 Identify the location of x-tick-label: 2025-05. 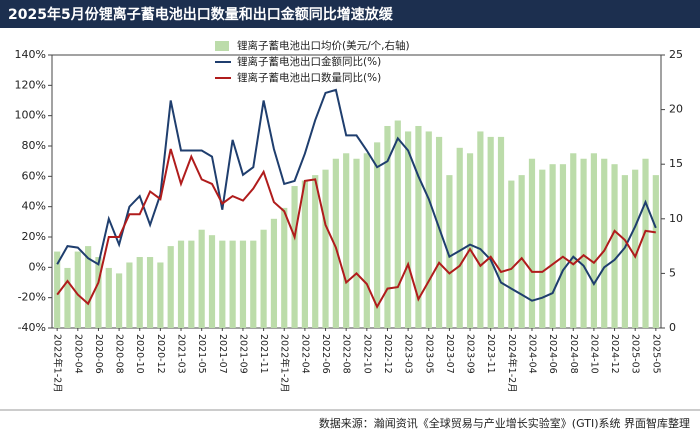
(655, 354).